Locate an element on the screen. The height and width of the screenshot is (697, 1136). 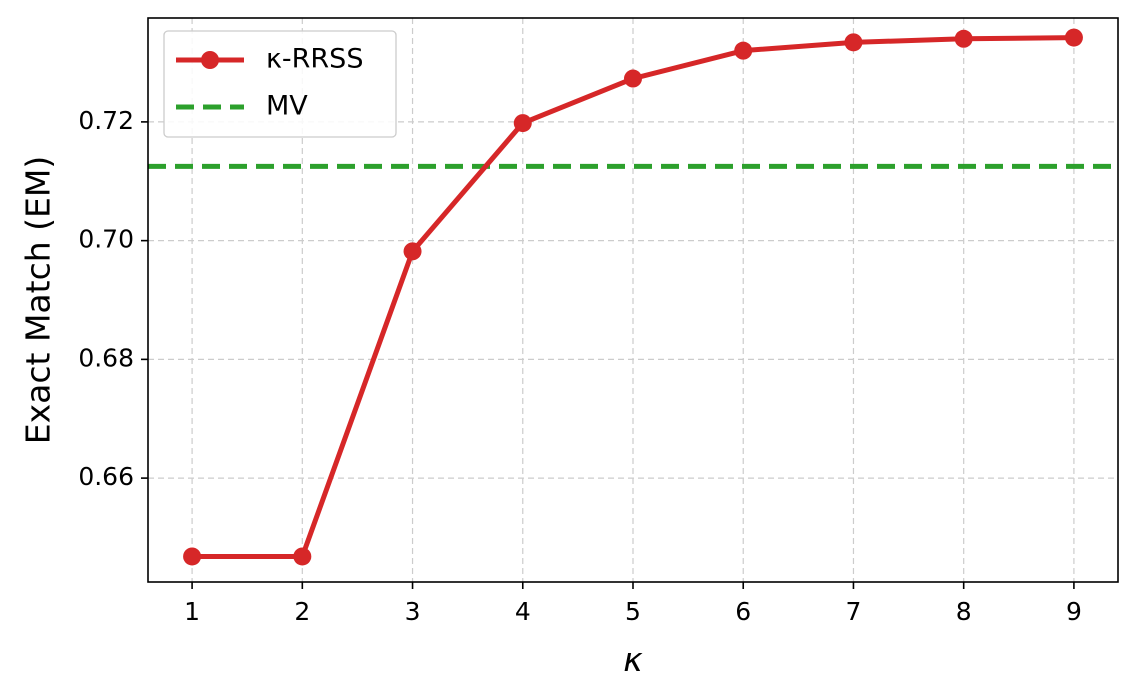
y-tick-label: 0.72 is located at coordinates (106, 120).